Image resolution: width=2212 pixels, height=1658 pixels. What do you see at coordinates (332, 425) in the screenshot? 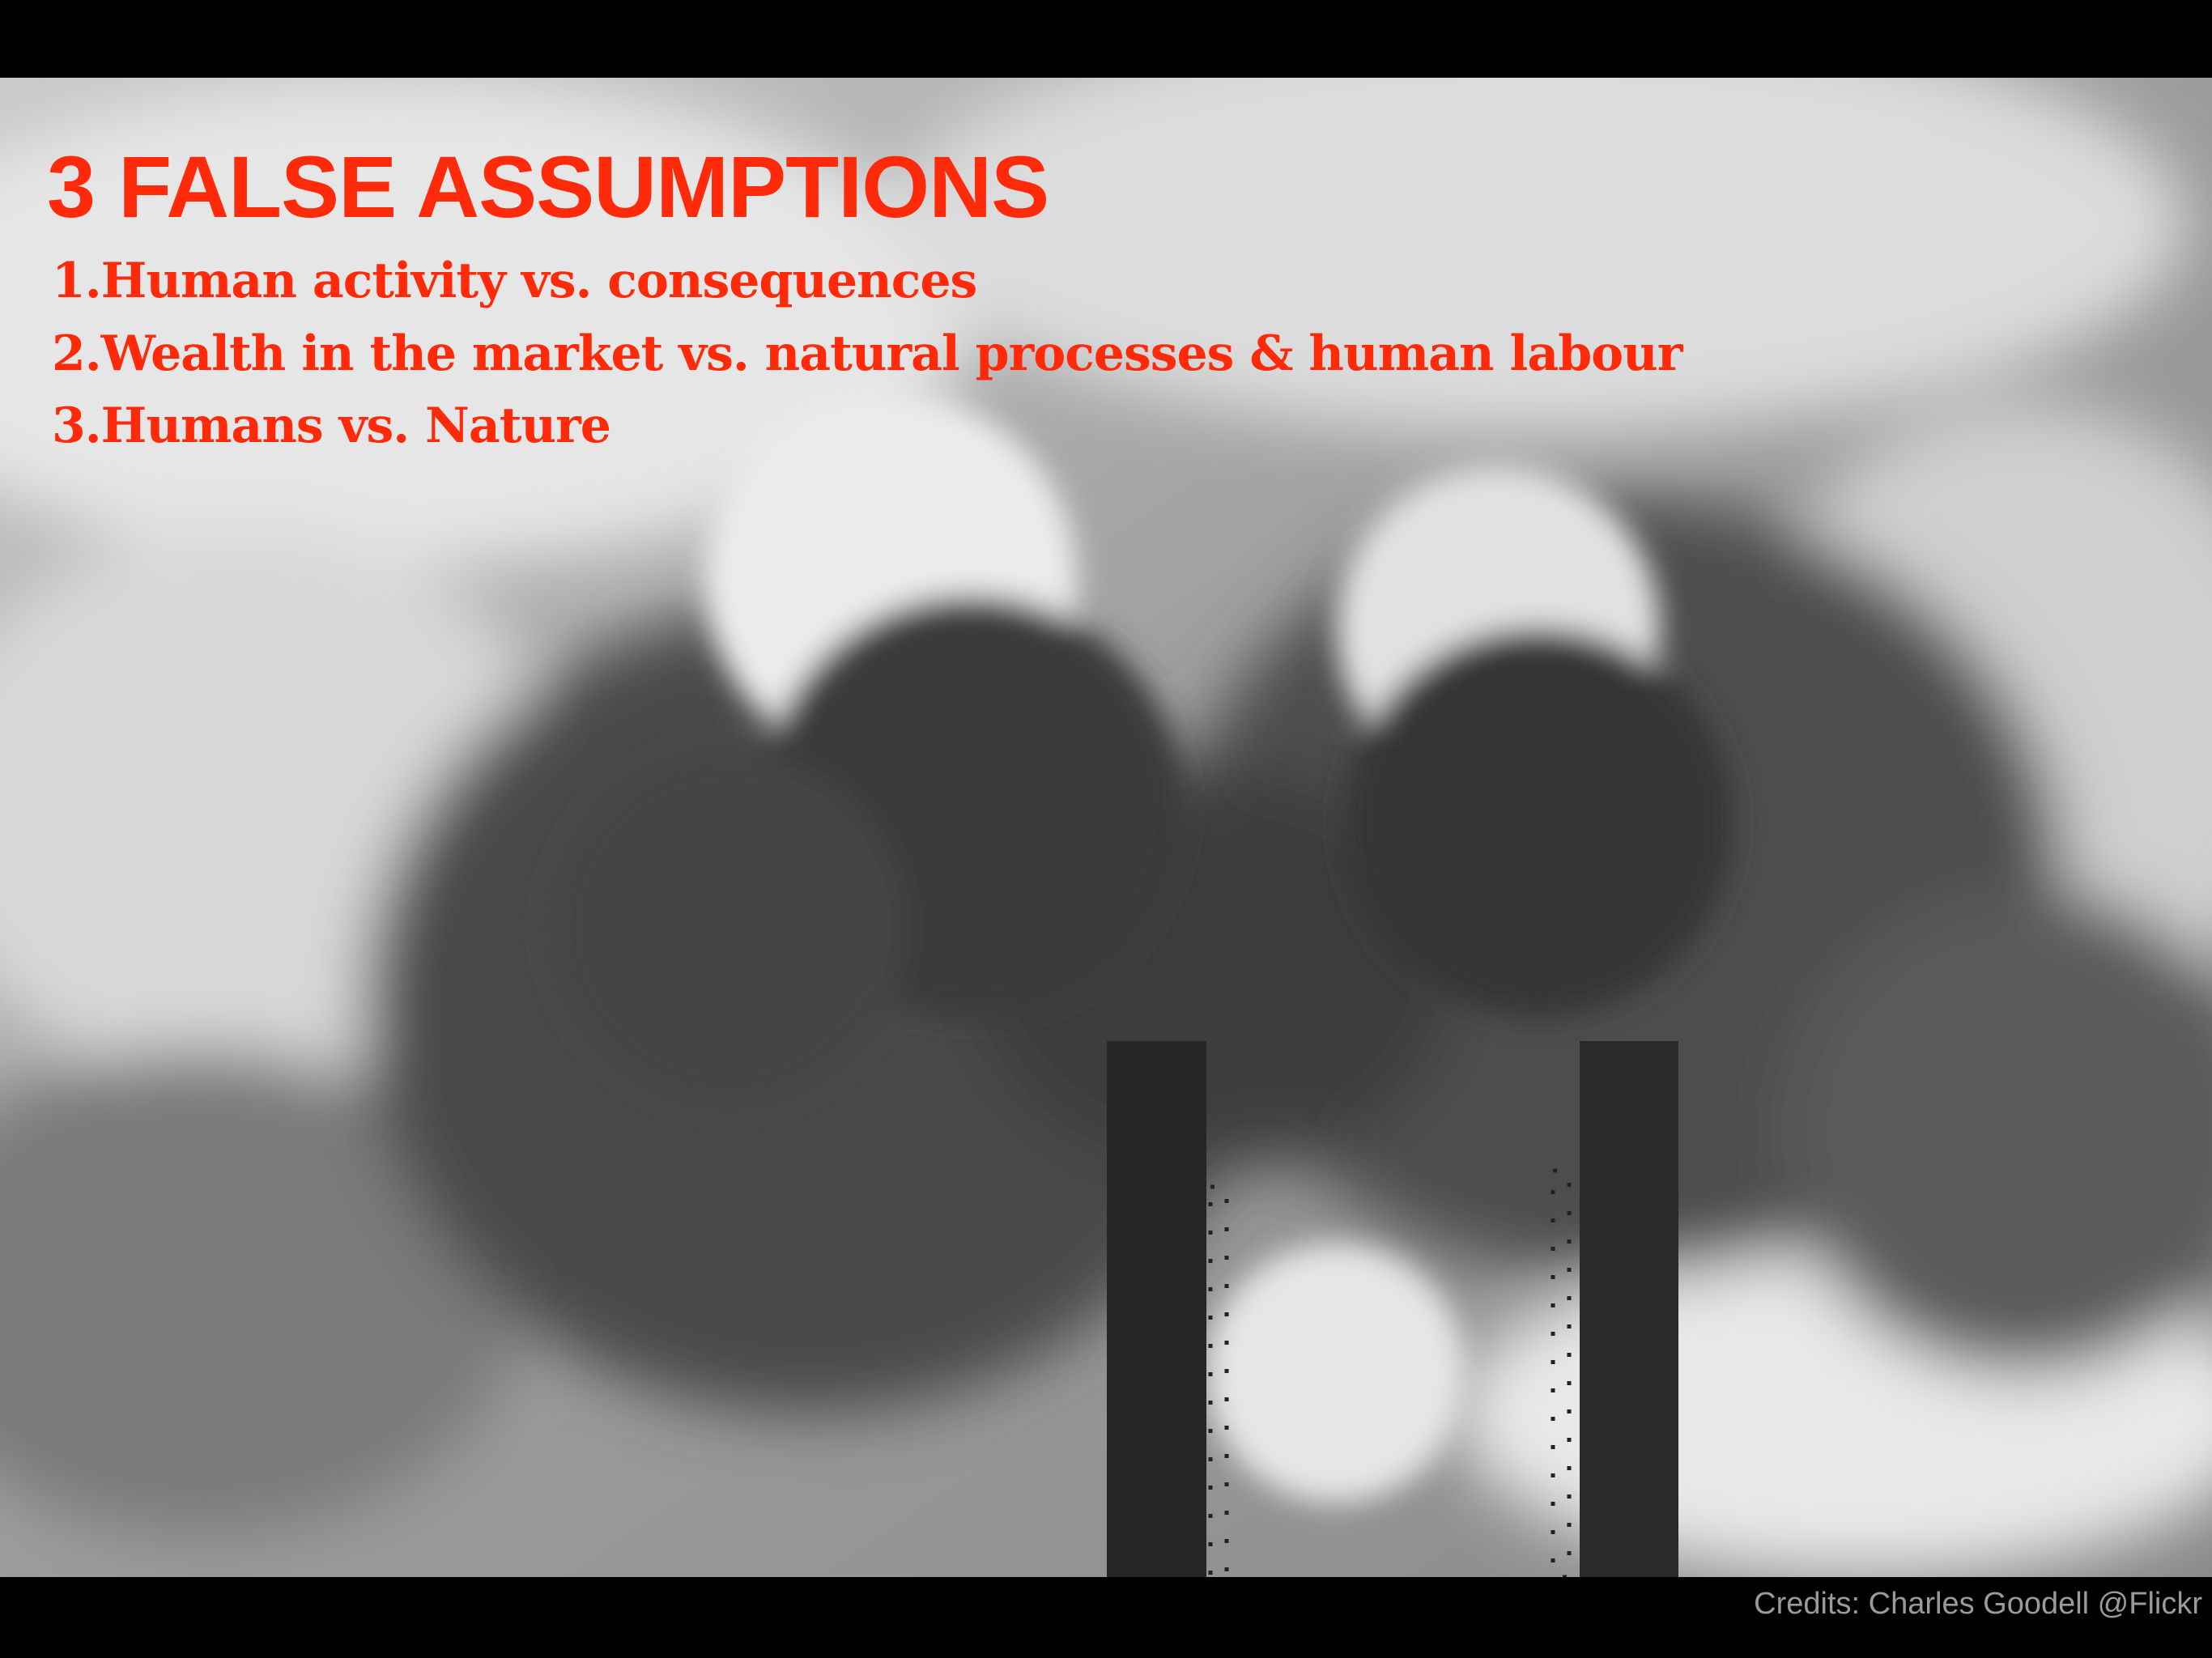
I see `list-item: 3.Humans vs. Nature` at bounding box center [332, 425].